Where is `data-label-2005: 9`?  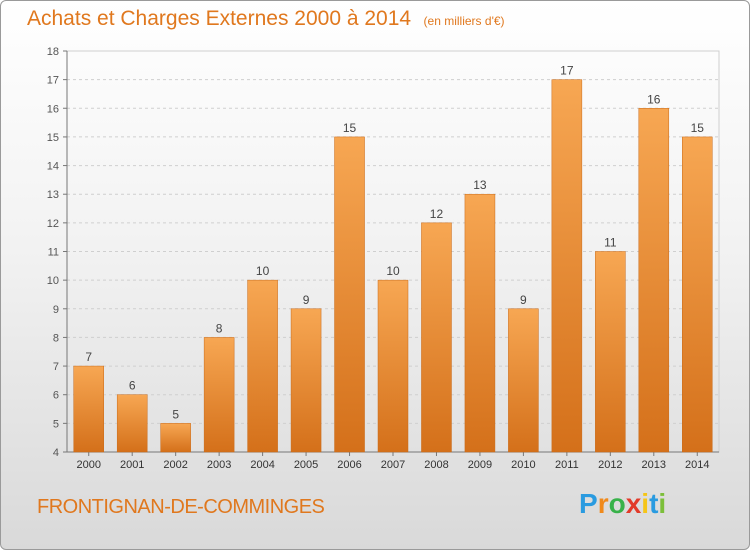 data-label-2005: 9 is located at coordinates (306, 300).